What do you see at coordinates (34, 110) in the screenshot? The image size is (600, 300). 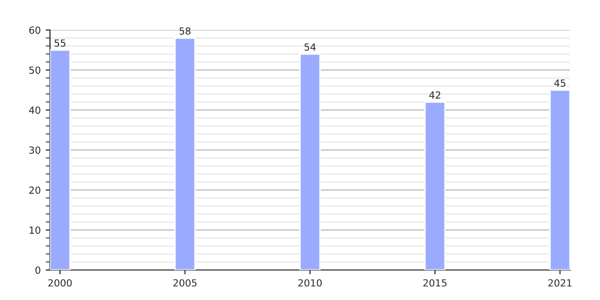 I see `y-tick-label: 40` at bounding box center [34, 110].